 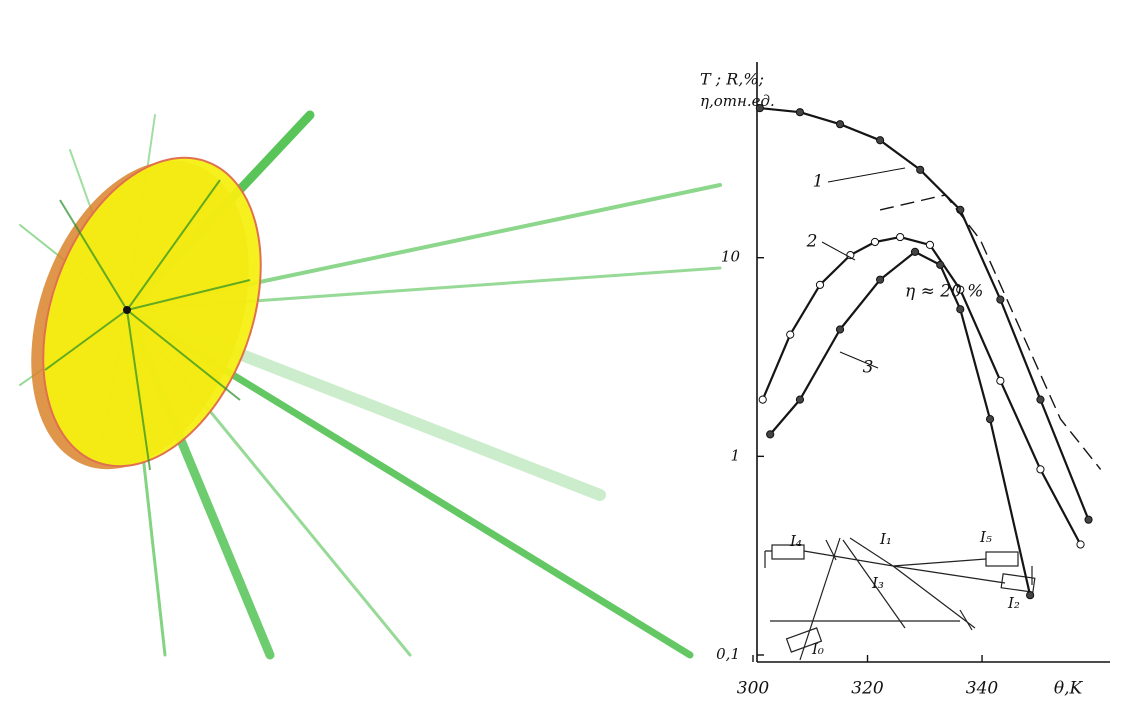 I want to click on curve-label: 3, so click(x=868, y=368).